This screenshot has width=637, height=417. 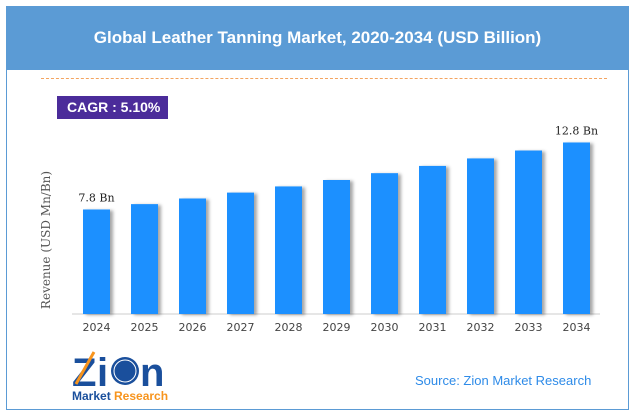 I want to click on bar-2031, so click(x=432, y=239).